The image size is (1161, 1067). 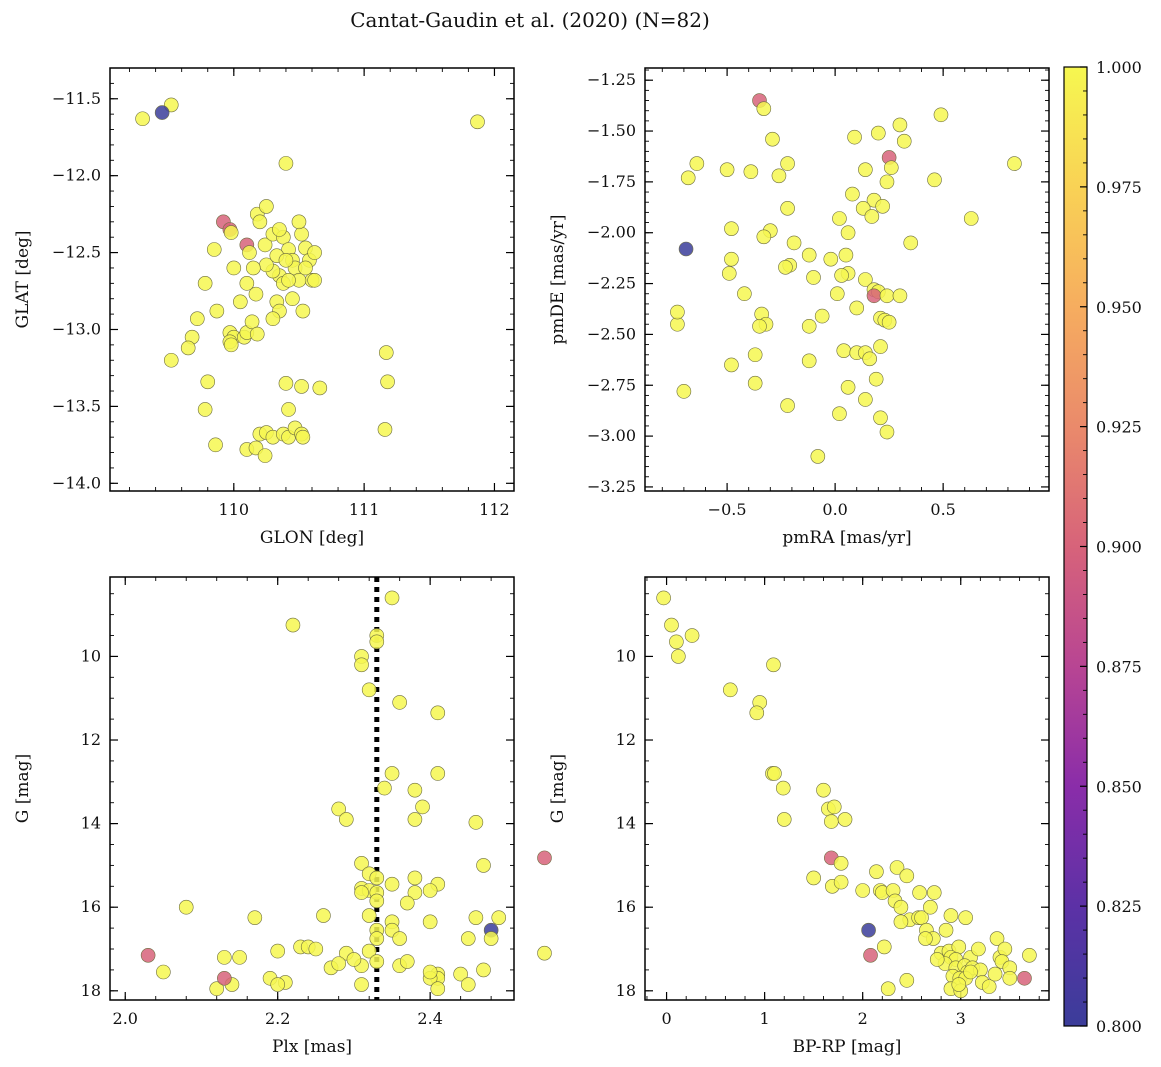 What do you see at coordinates (1119, 1026) in the screenshot?
I see `colorbar-tick-label: 0.800` at bounding box center [1119, 1026].